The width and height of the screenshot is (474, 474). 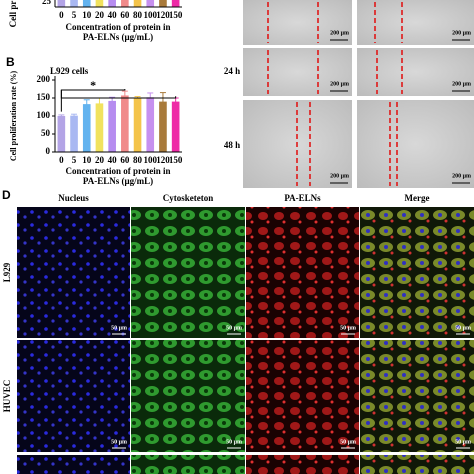 What do you see at coordinates (10, 62) in the screenshot?
I see `panel-label: B` at bounding box center [10, 62].